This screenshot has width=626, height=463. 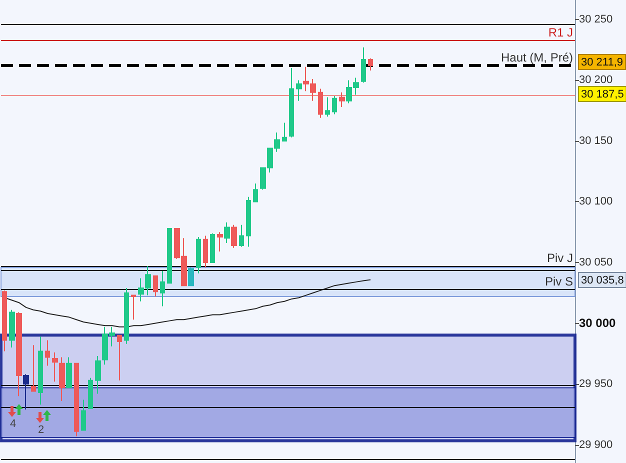 What do you see at coordinates (602, 94) in the screenshot?
I see `text: 30 187,5` at bounding box center [602, 94].